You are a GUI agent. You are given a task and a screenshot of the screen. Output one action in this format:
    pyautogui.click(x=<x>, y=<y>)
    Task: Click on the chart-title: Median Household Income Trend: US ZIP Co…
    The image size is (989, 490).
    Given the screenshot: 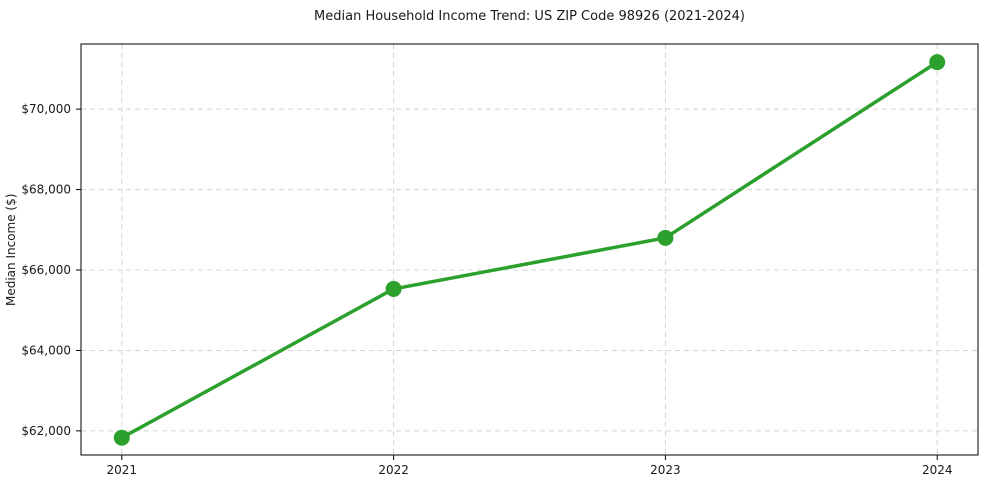 What is the action you would take?
    pyautogui.click(x=529, y=16)
    